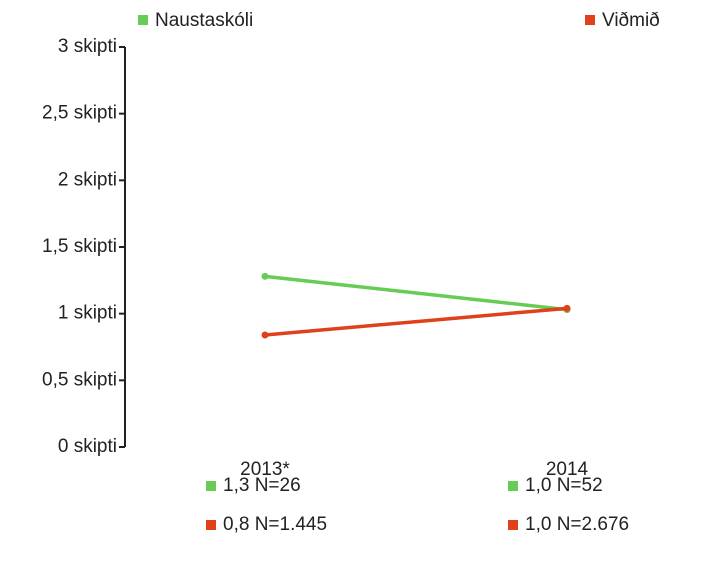 The width and height of the screenshot is (723, 566). What do you see at coordinates (79, 113) in the screenshot?
I see `y-tick-label: 2,5 skipti` at bounding box center [79, 113].